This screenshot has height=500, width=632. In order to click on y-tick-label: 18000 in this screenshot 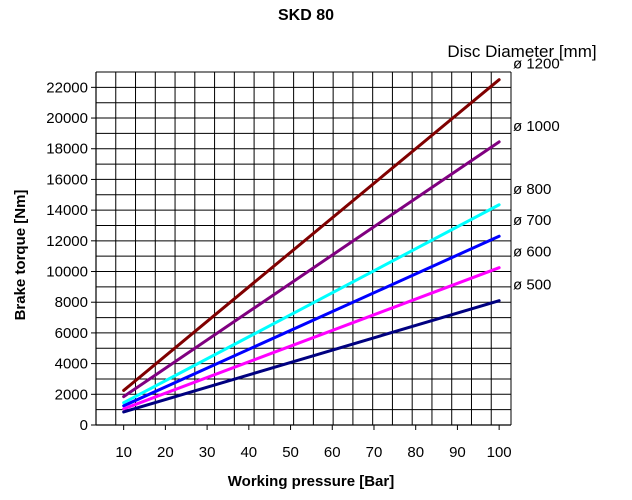, I will do `click(67, 149)`.